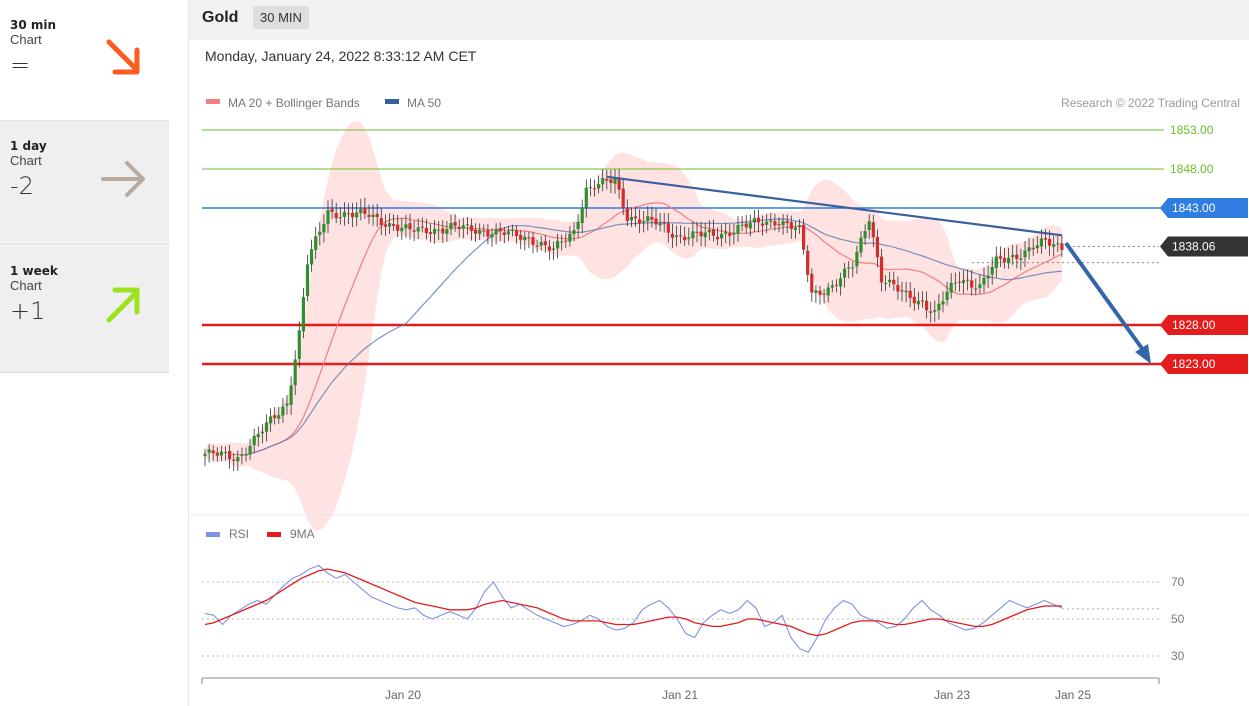  Describe the element at coordinates (294, 103) in the screenshot. I see `legend-ma20: MA 20 + Bollinger Bands` at that location.